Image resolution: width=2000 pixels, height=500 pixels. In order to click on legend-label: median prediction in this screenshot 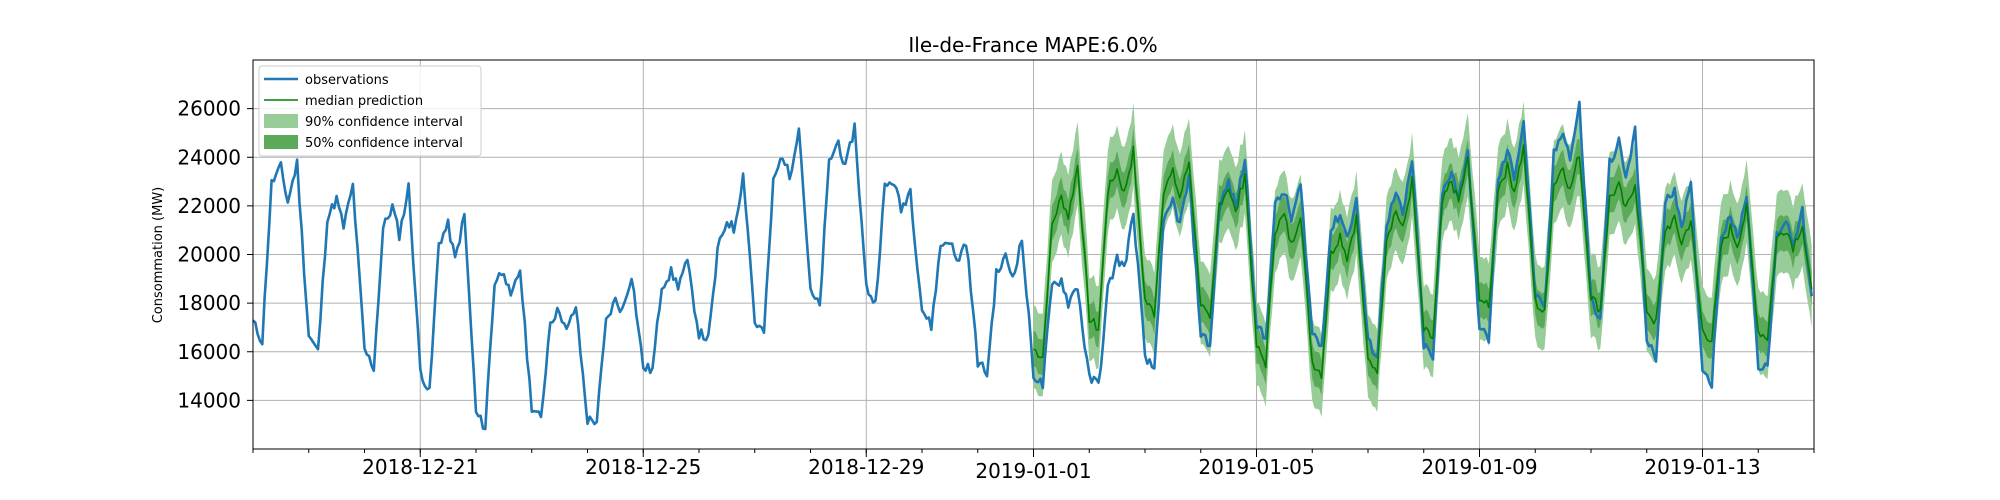, I will do `click(364, 101)`.